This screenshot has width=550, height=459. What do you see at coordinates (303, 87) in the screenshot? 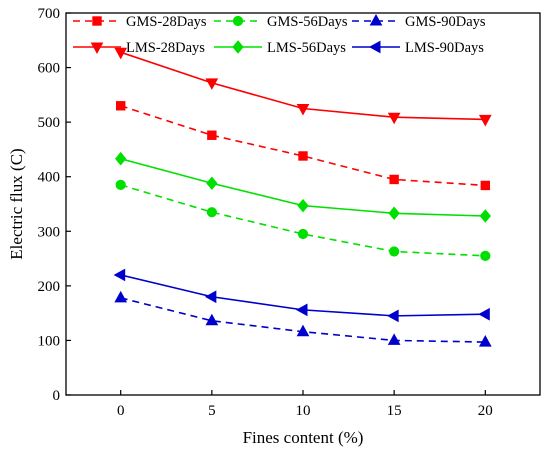
I see `series-LMS-28Days` at bounding box center [303, 87].